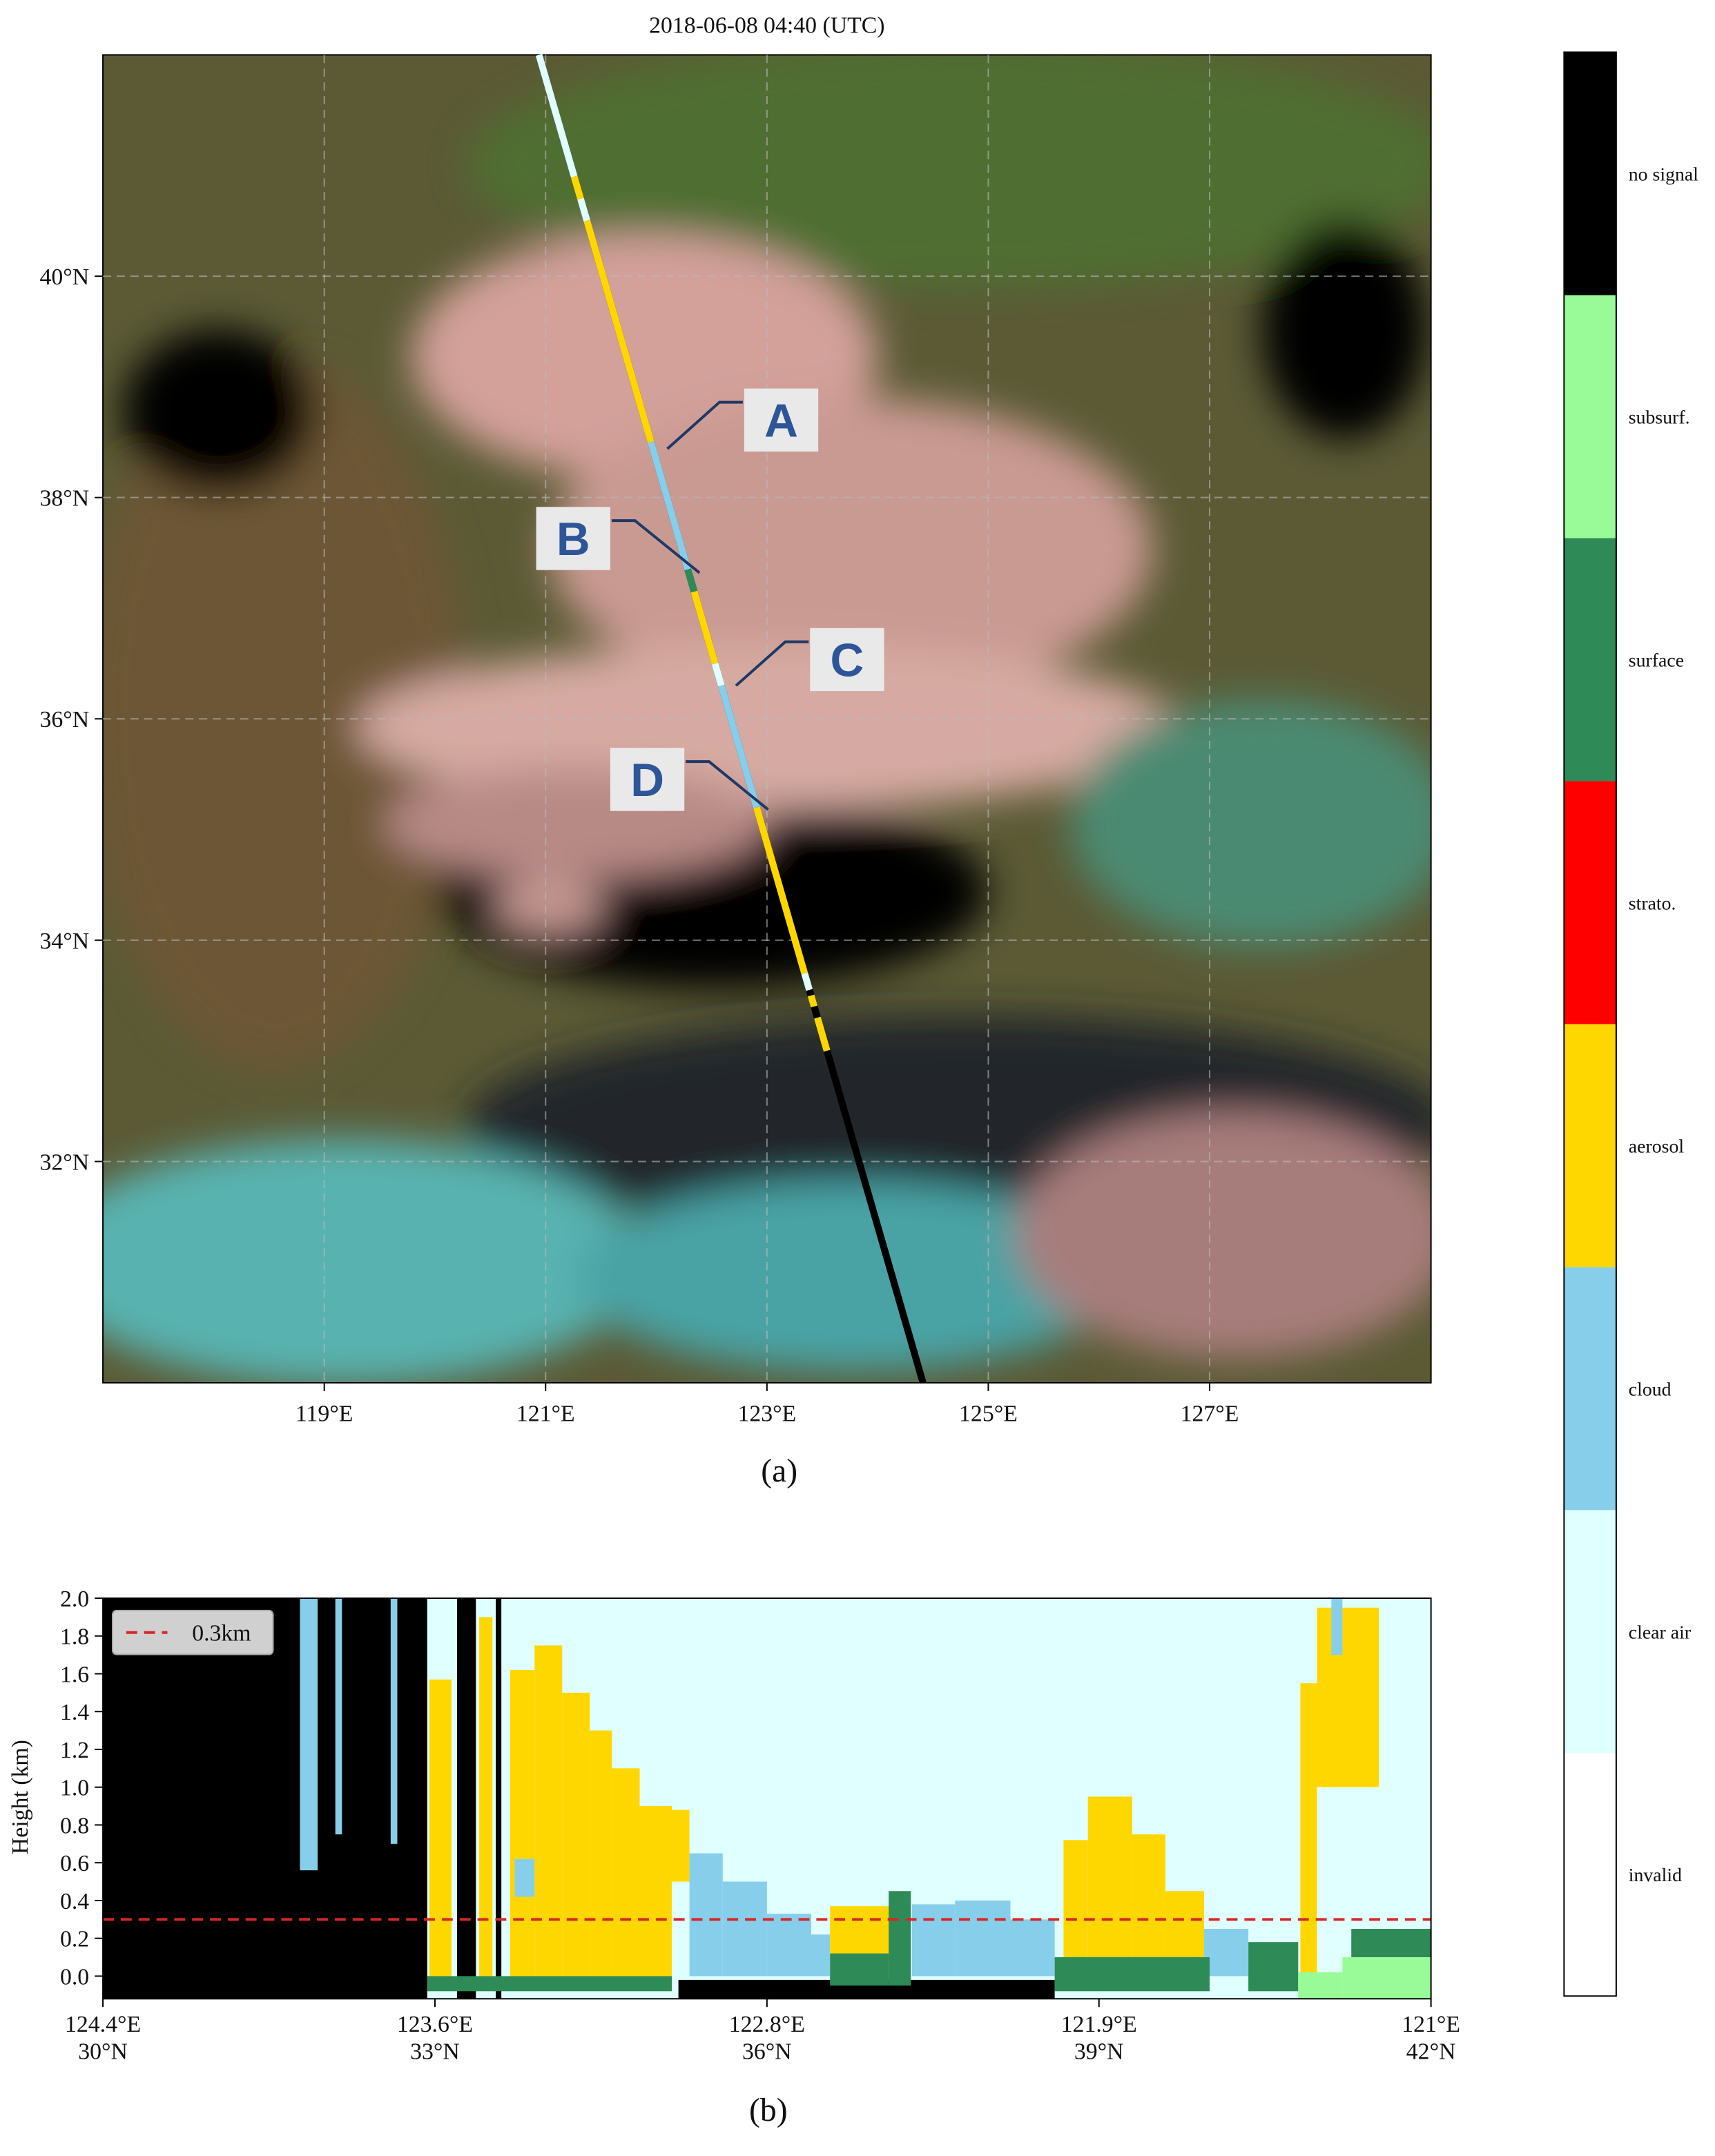 This screenshot has width=1715, height=2156. I want to click on y-tick-label: 0.4, so click(74, 1901).